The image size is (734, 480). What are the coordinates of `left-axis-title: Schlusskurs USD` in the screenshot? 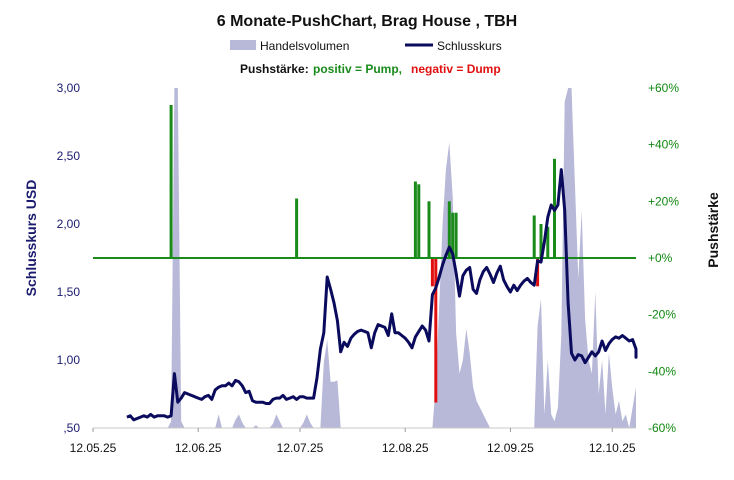 It's located at (31, 238).